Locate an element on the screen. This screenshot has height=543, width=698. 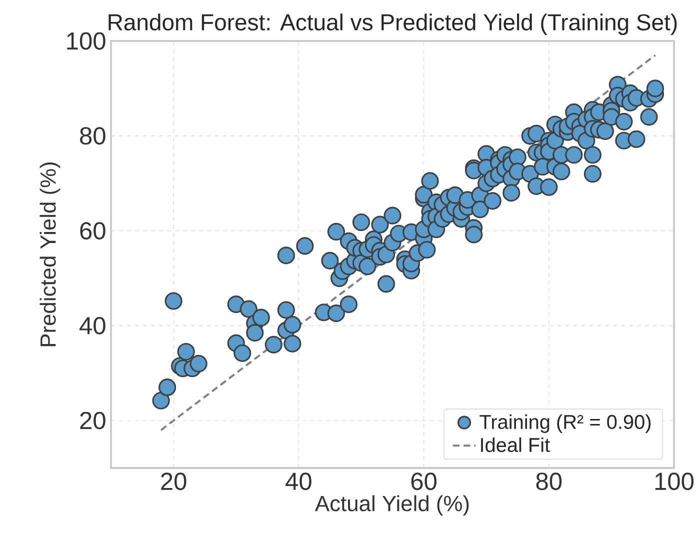
legend-label: Training (R² = 0.90) is located at coordinates (565, 423).